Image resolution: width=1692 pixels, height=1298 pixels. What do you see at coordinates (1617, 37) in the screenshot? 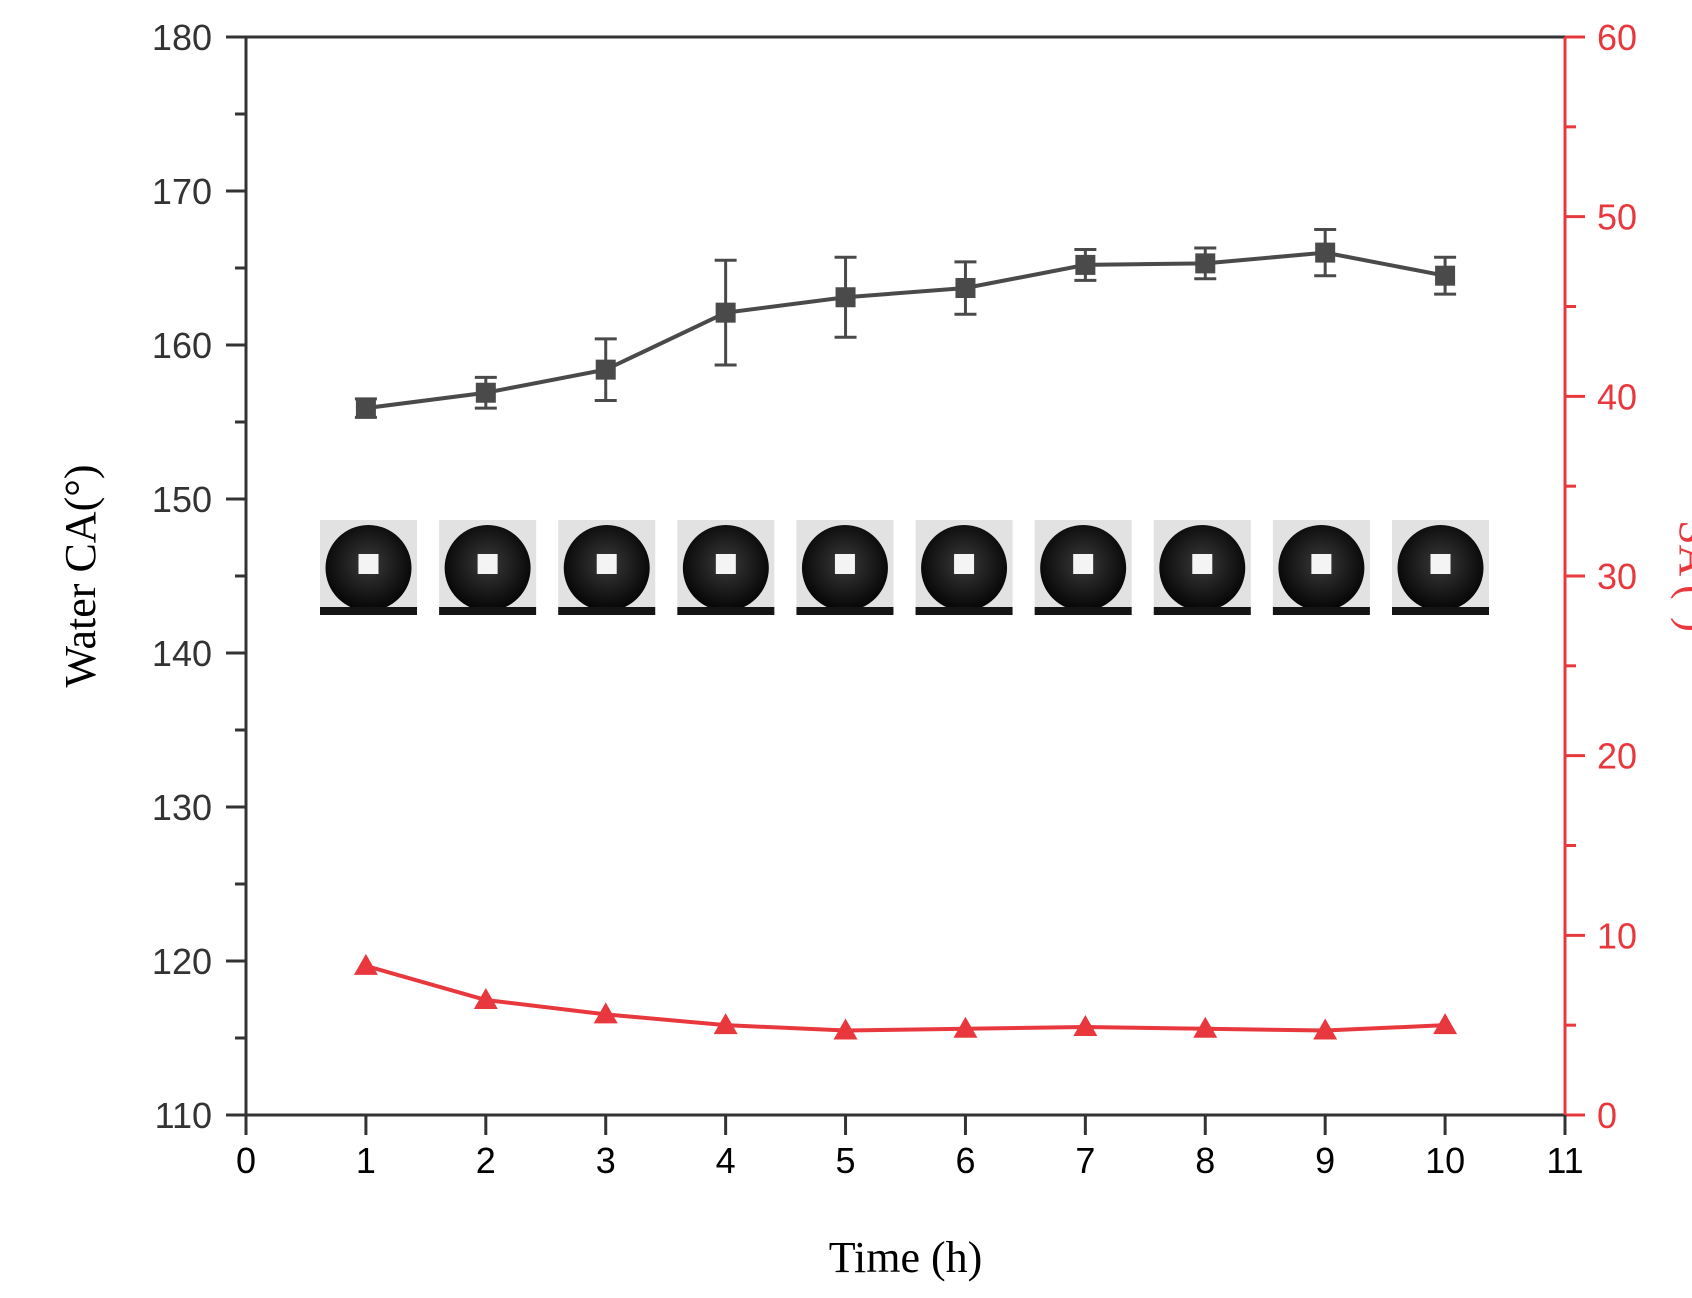
I see `y2-tick-label: 60` at bounding box center [1617, 37].